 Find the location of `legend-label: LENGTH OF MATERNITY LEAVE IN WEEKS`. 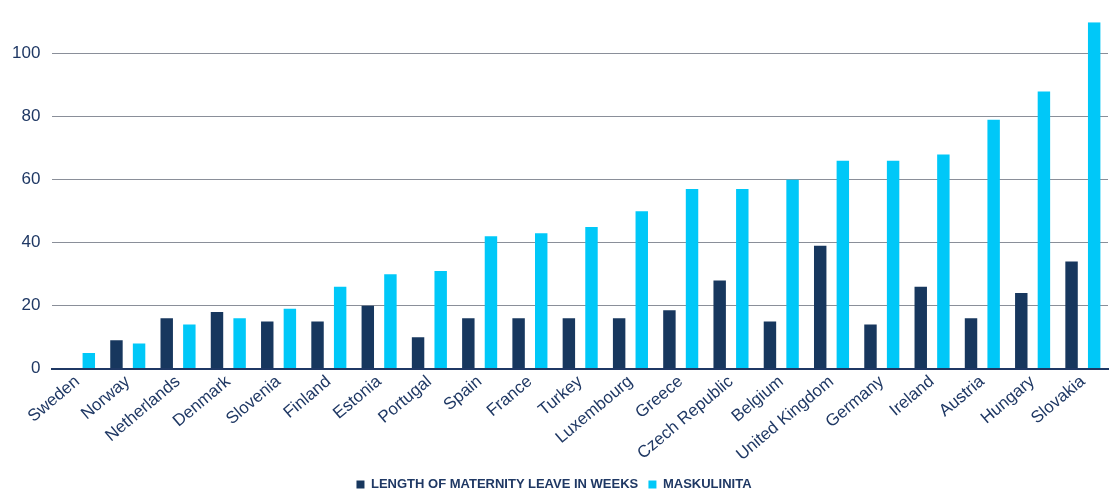

legend-label: LENGTH OF MATERNITY LEAVE IN WEEKS is located at coordinates (504, 484).